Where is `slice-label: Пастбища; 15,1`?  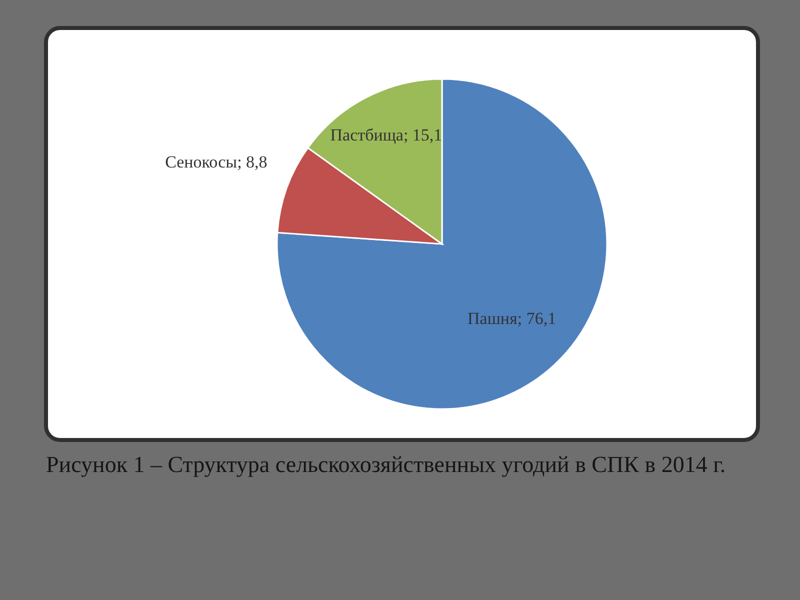 slice-label: Пастбища; 15,1 is located at coordinates (386, 134).